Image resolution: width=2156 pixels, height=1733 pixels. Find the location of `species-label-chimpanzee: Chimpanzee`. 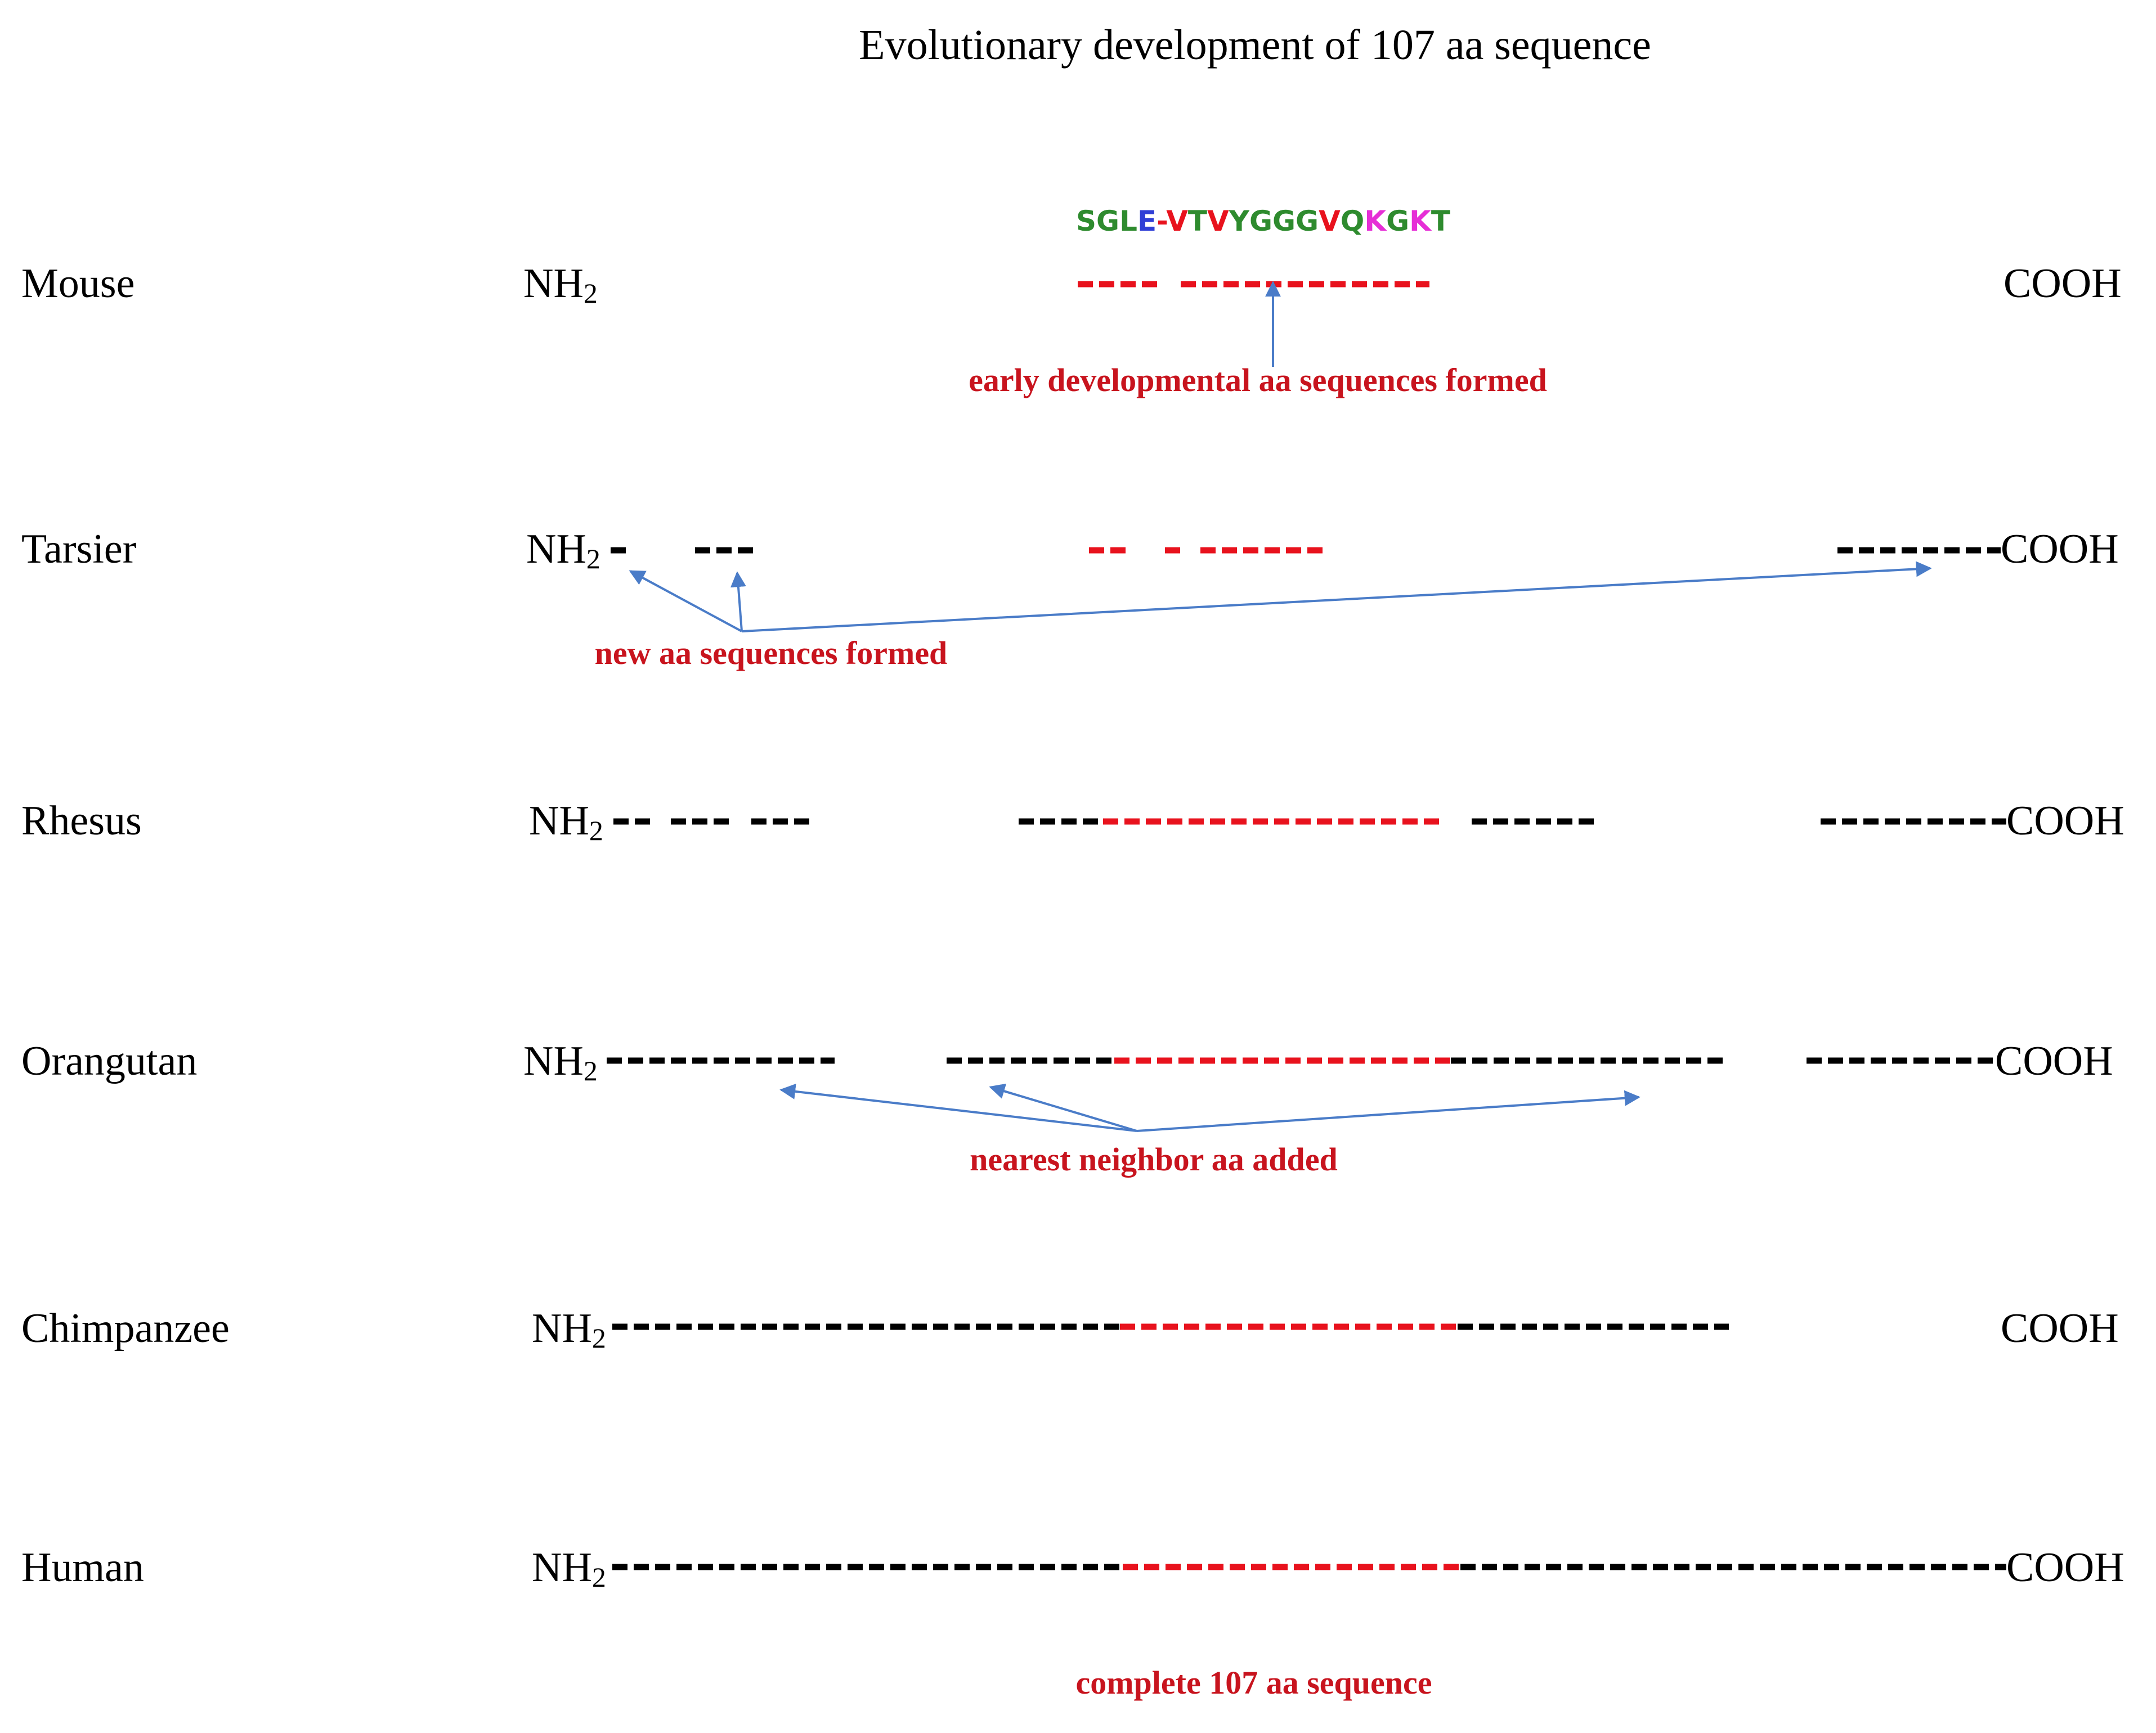

species-label-chimpanzee: Chimpanzee is located at coordinates (126, 1328).